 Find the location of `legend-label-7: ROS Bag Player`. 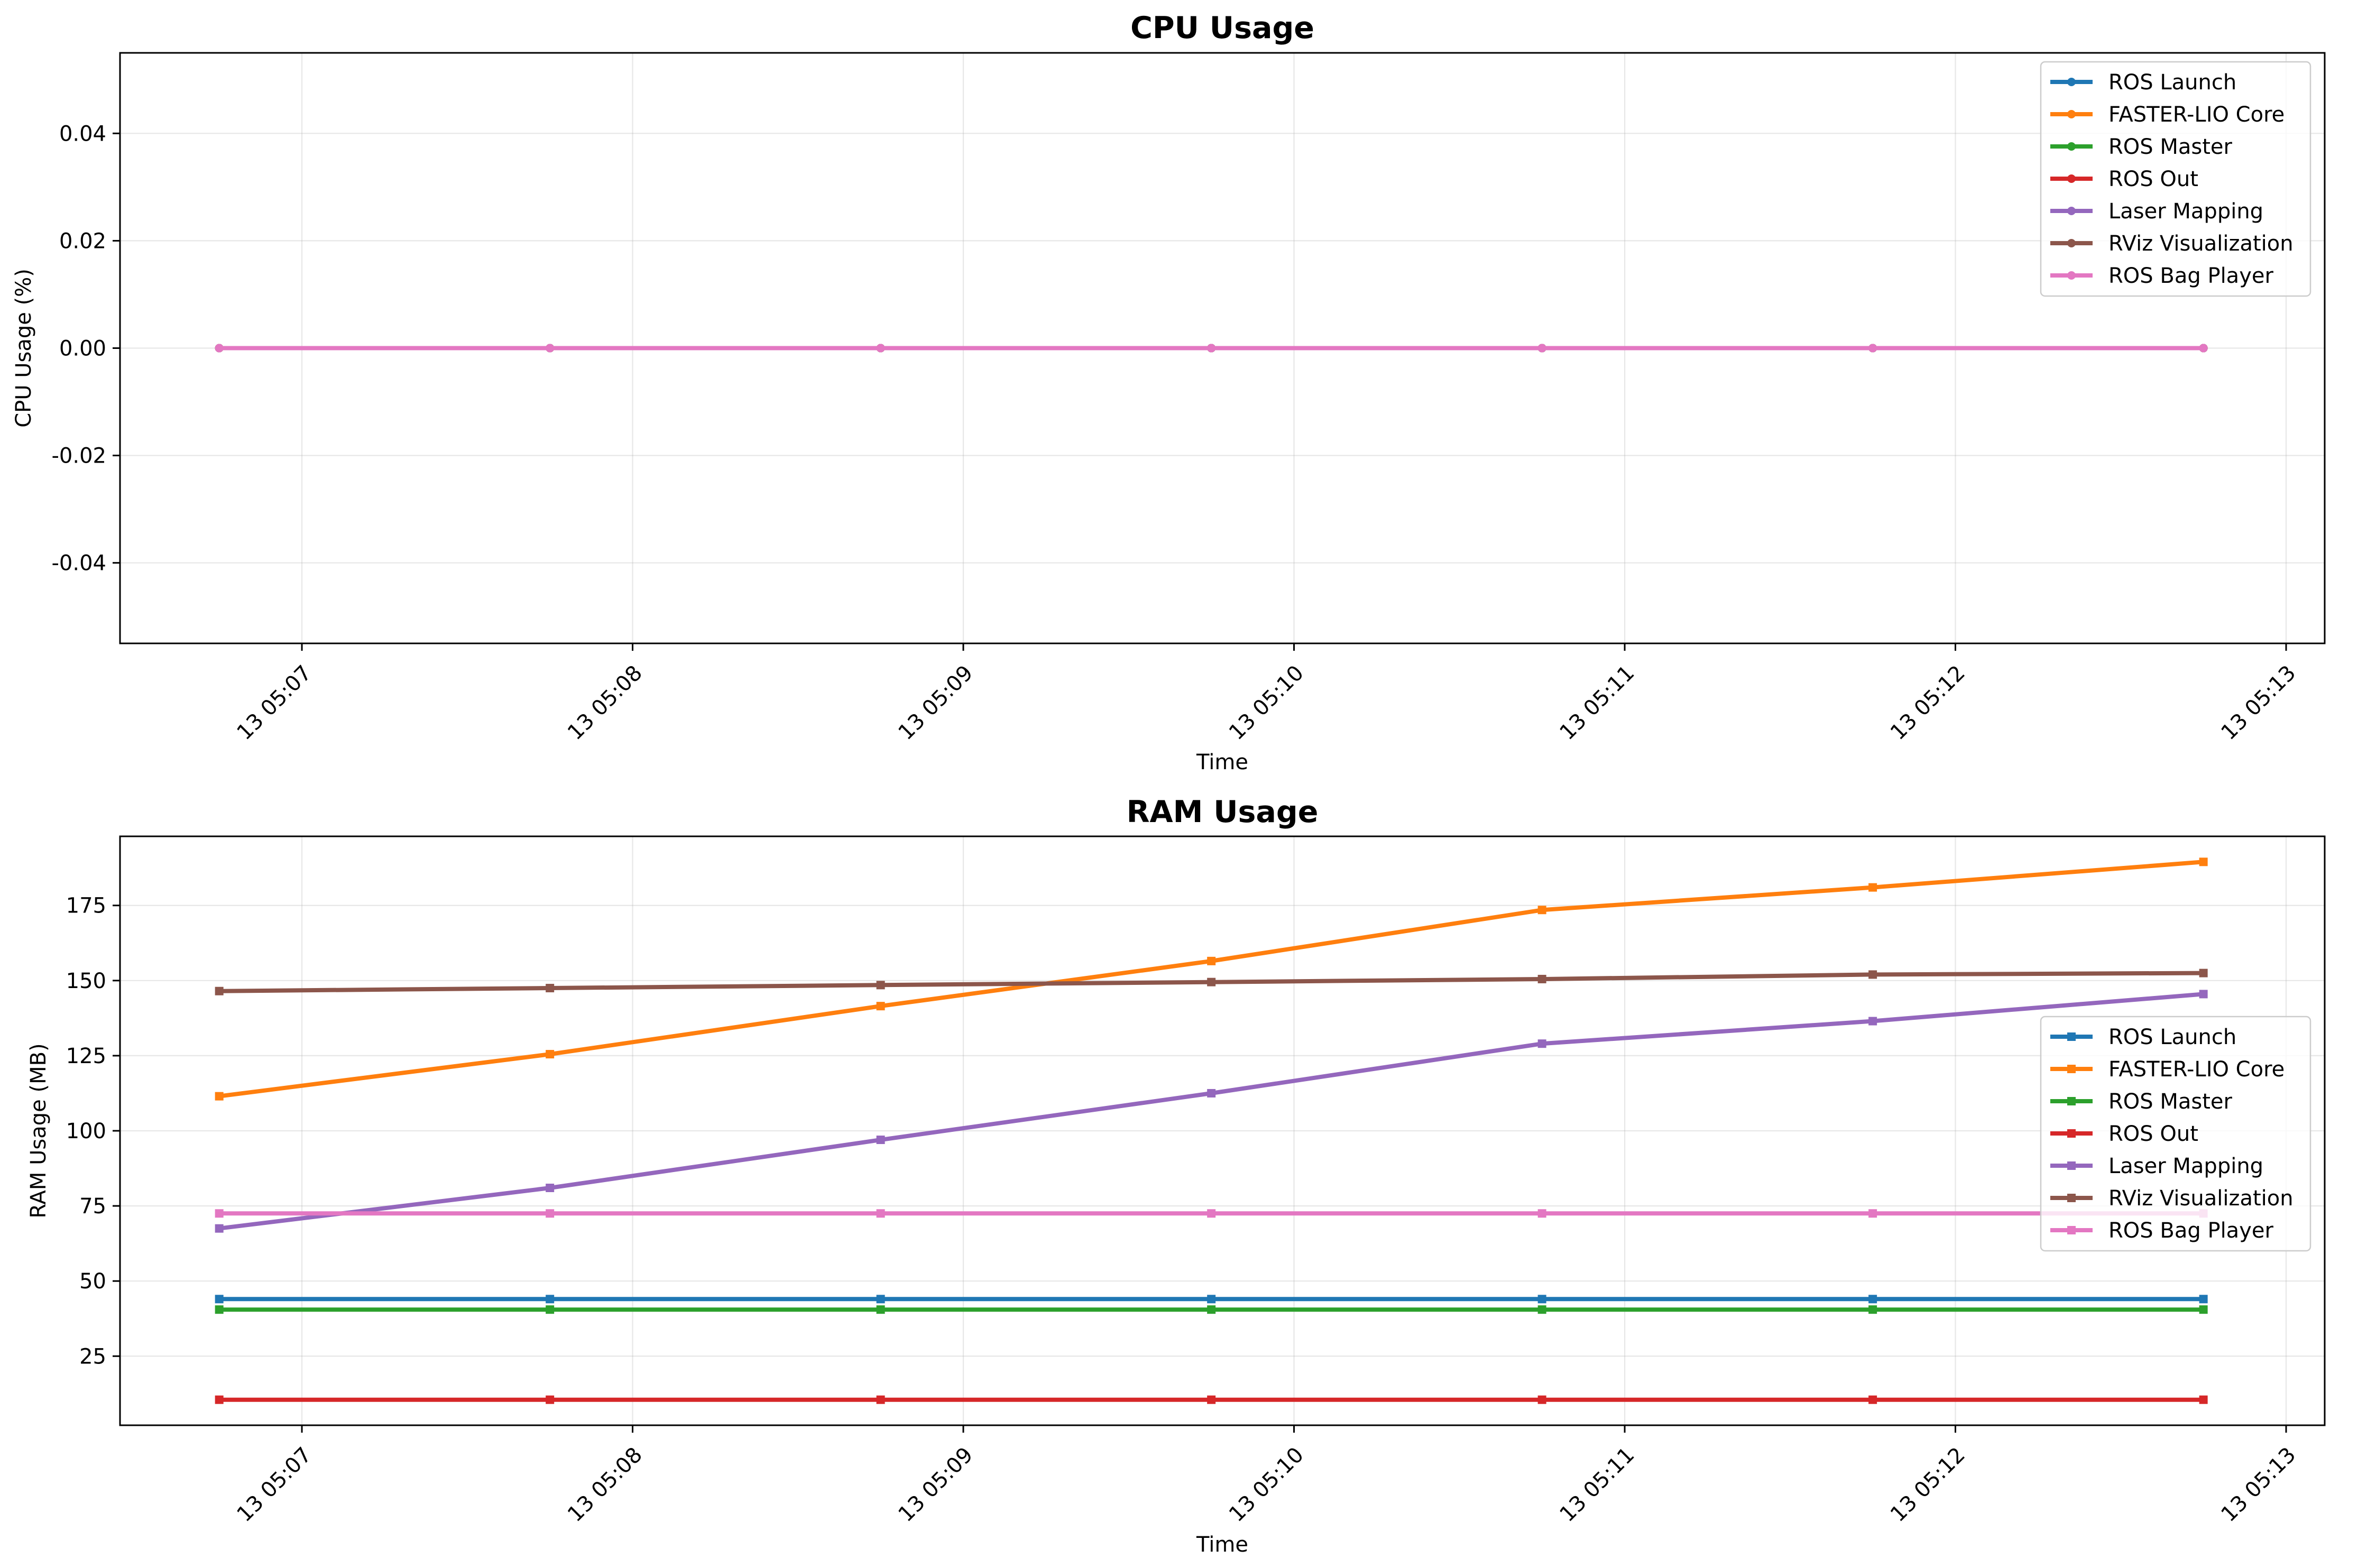

legend-label-7: ROS Bag Player is located at coordinates (2190, 1231).